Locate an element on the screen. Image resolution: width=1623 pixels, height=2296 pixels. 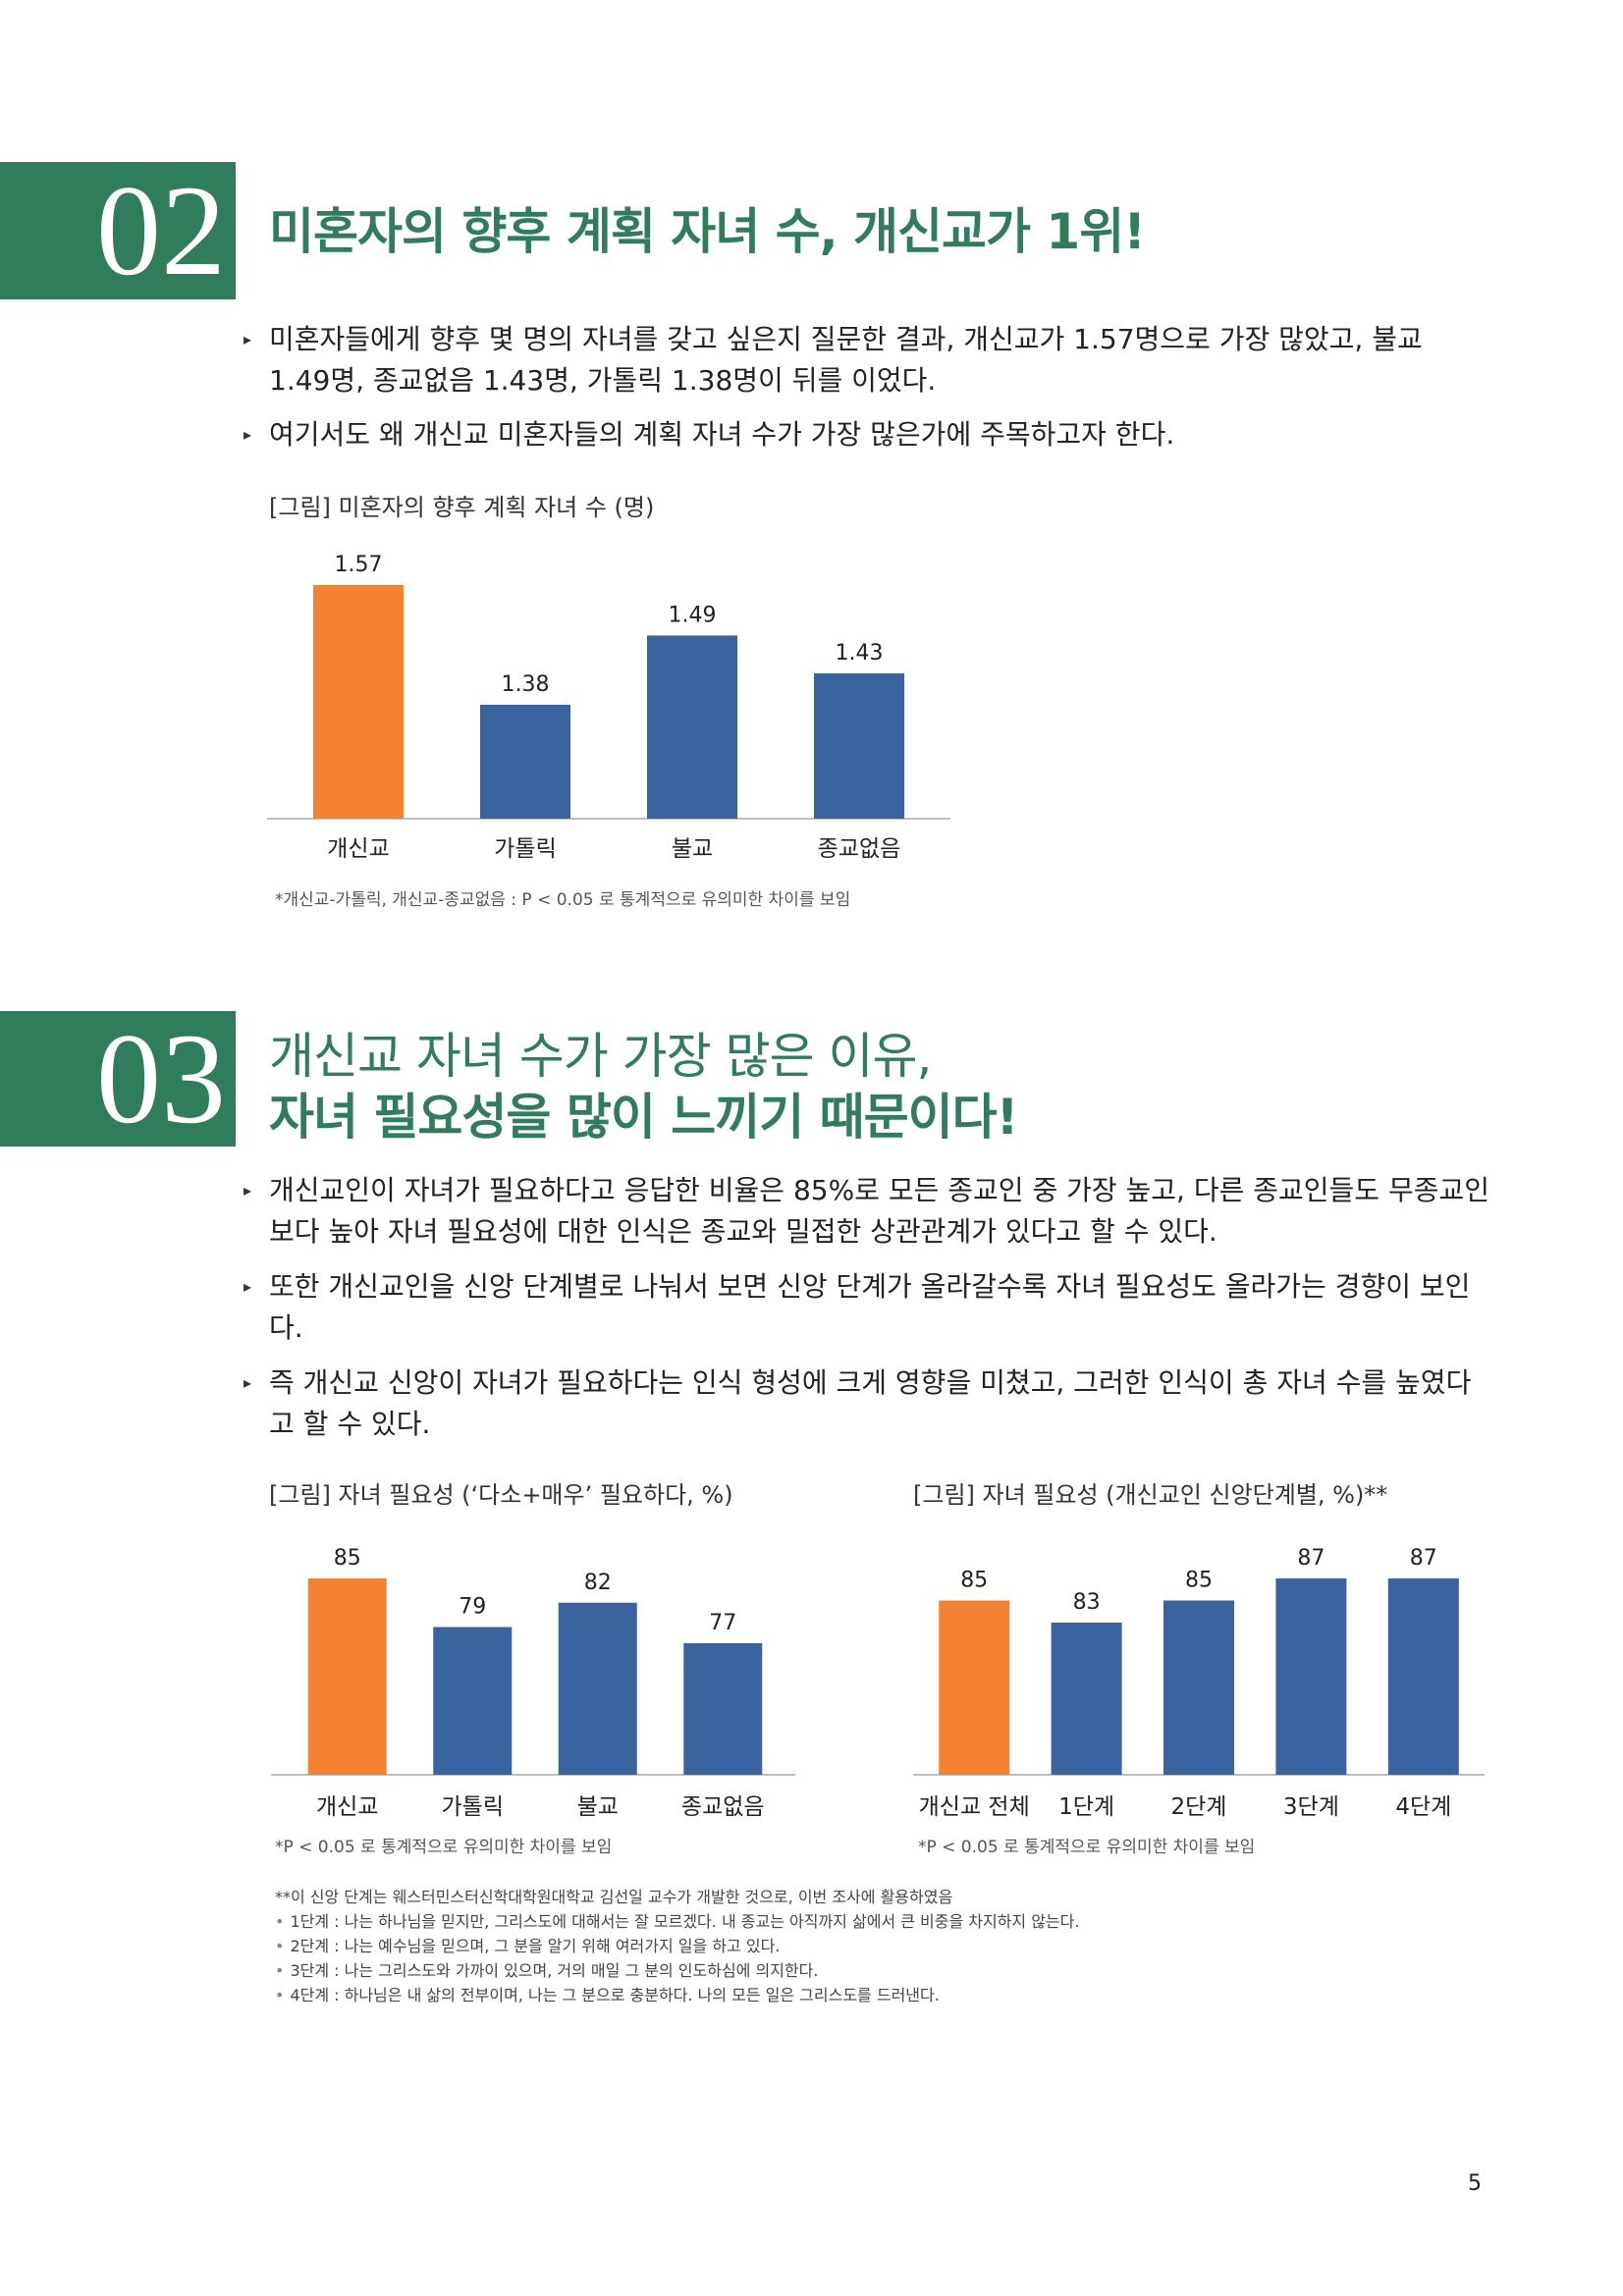
chart2-title: [그림] 자녀 필요성 (‘다소+매우’ 필요하다, %) is located at coordinates (501, 1495).